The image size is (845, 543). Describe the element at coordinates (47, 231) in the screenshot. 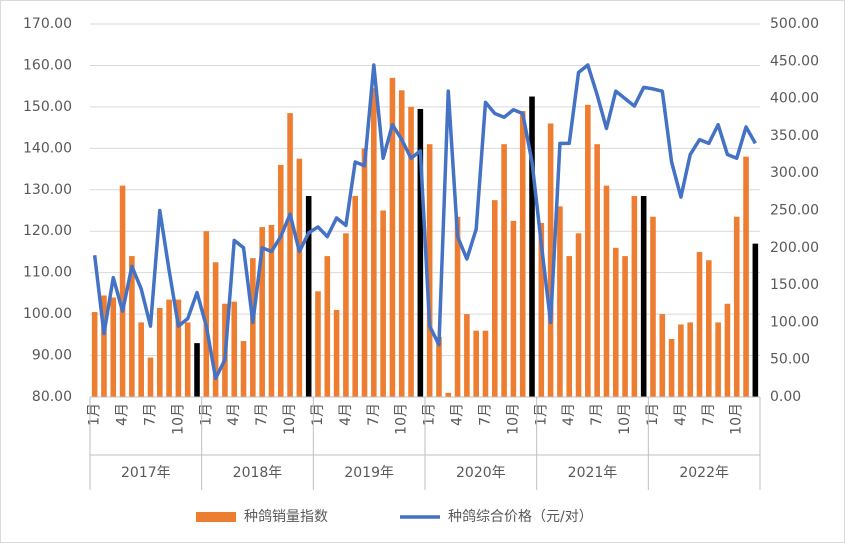

I see `y-tick-label: 120.00` at that location.